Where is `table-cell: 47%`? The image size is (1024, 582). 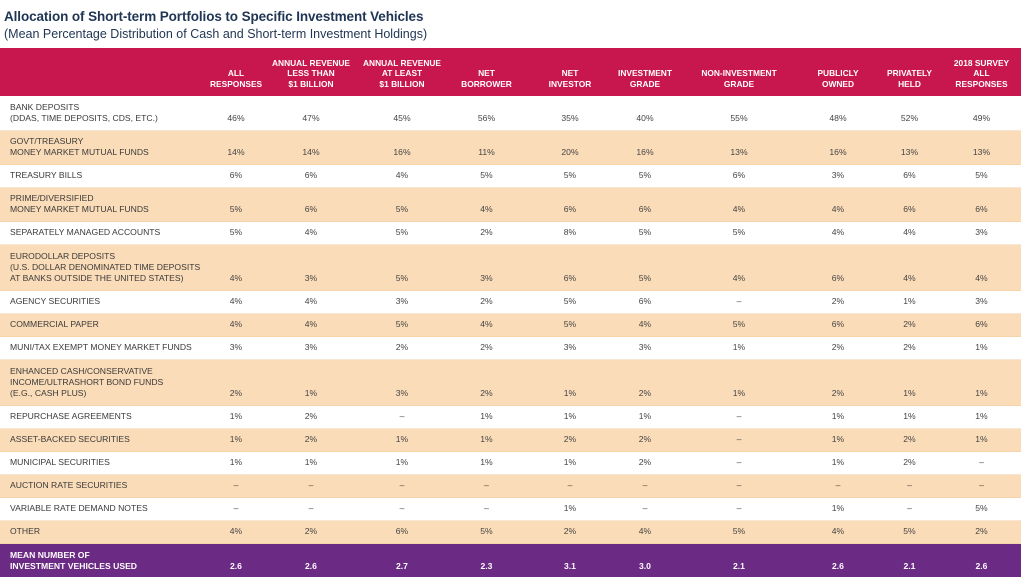
table-cell: 47% is located at coordinates (311, 113).